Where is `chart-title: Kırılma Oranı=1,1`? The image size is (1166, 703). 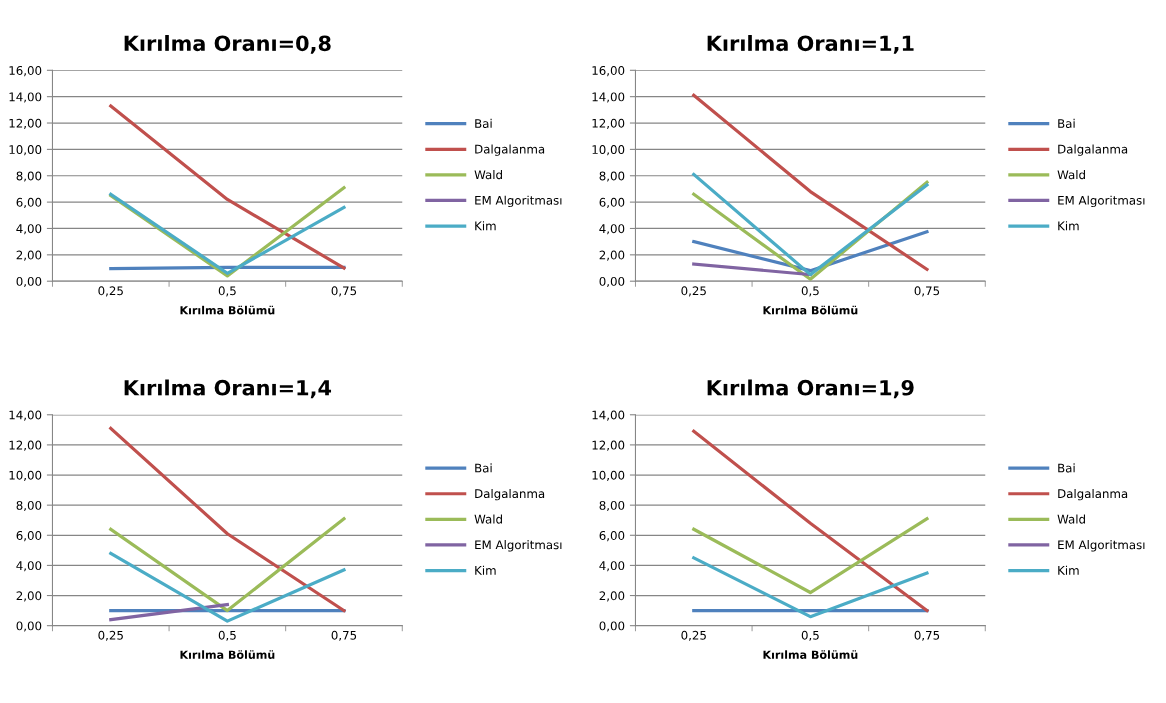 chart-title: Kırılma Oranı=1,1 is located at coordinates (810, 44).